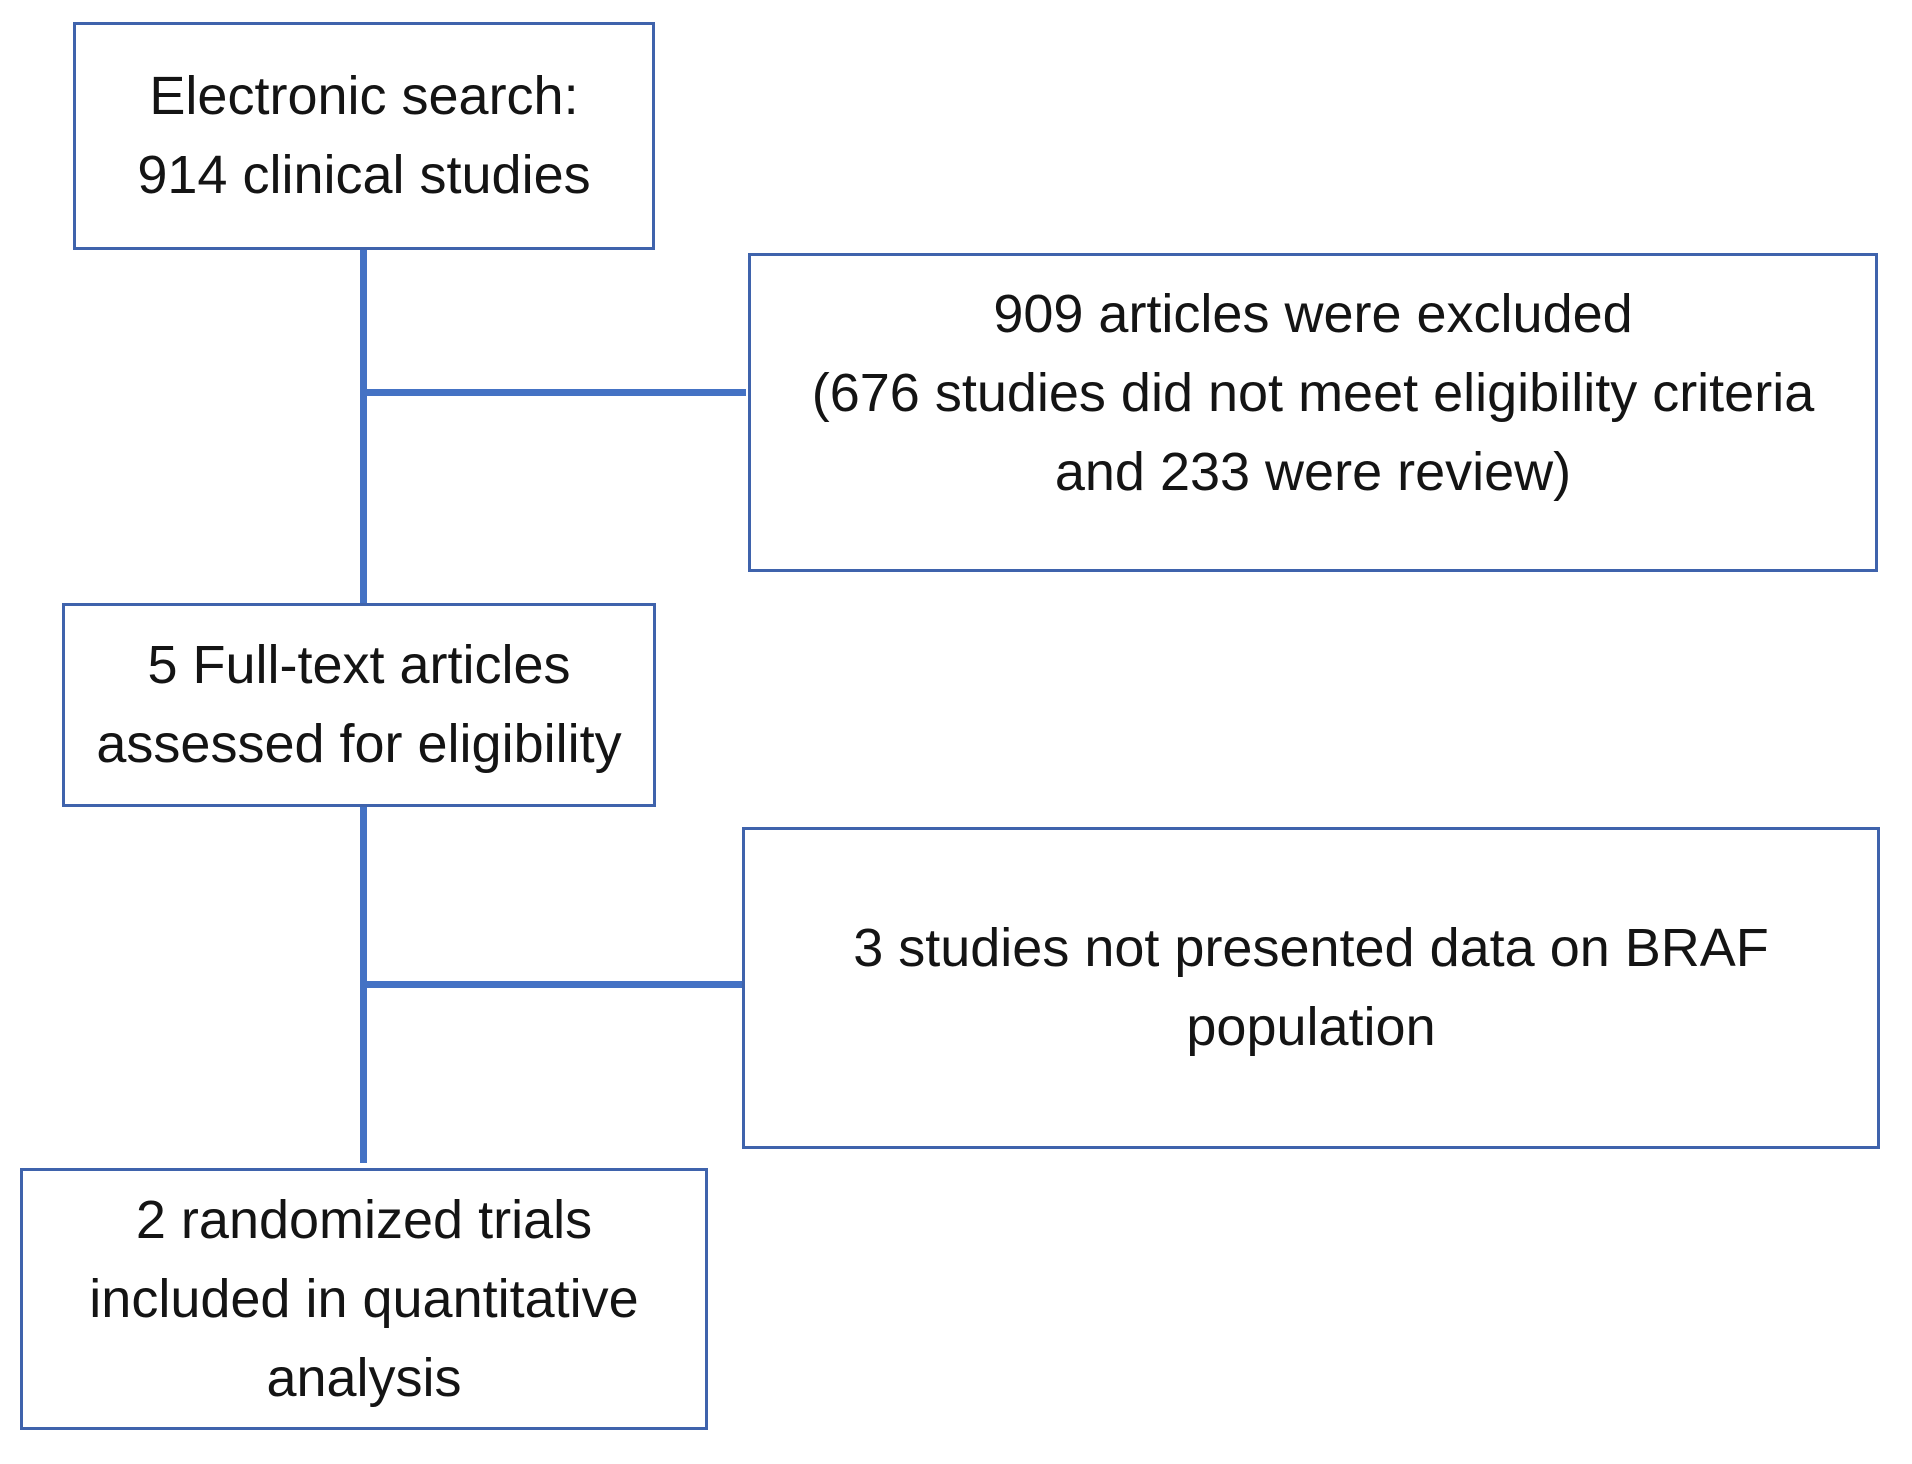  Describe the element at coordinates (364, 96) in the screenshot. I see `box-text-line: Electronic search:` at that location.